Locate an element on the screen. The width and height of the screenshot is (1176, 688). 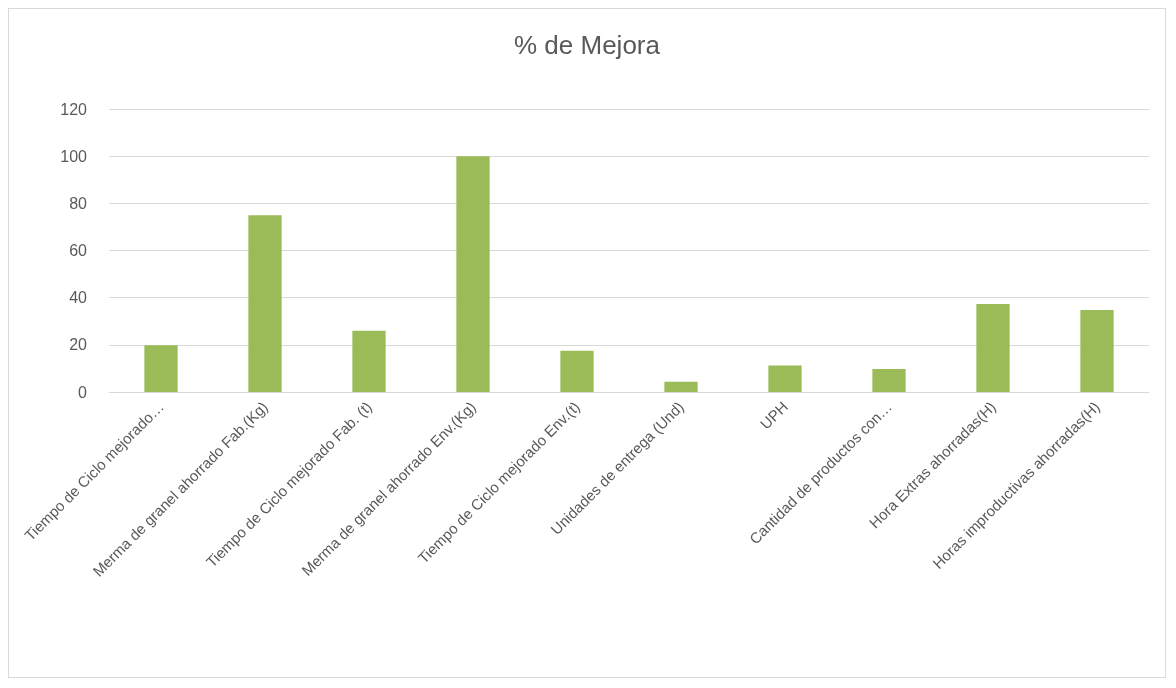
y-tick-label: 100 is located at coordinates (74, 156).